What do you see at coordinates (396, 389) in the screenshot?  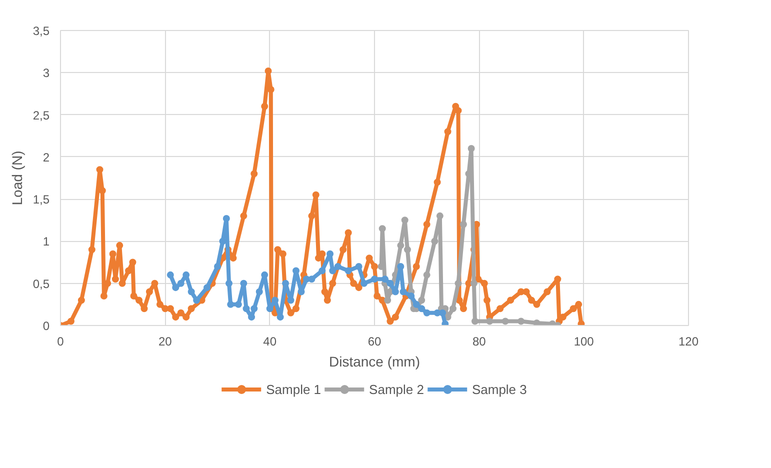 I see `legend-label: Sample 2` at bounding box center [396, 389].